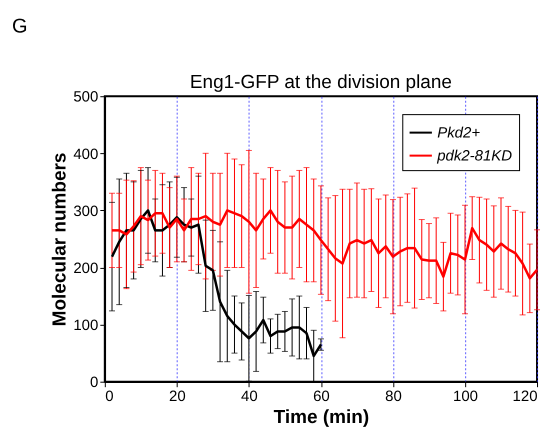  What do you see at coordinates (94, 383) in the screenshot?
I see `y-tick-label: 0` at bounding box center [94, 383].